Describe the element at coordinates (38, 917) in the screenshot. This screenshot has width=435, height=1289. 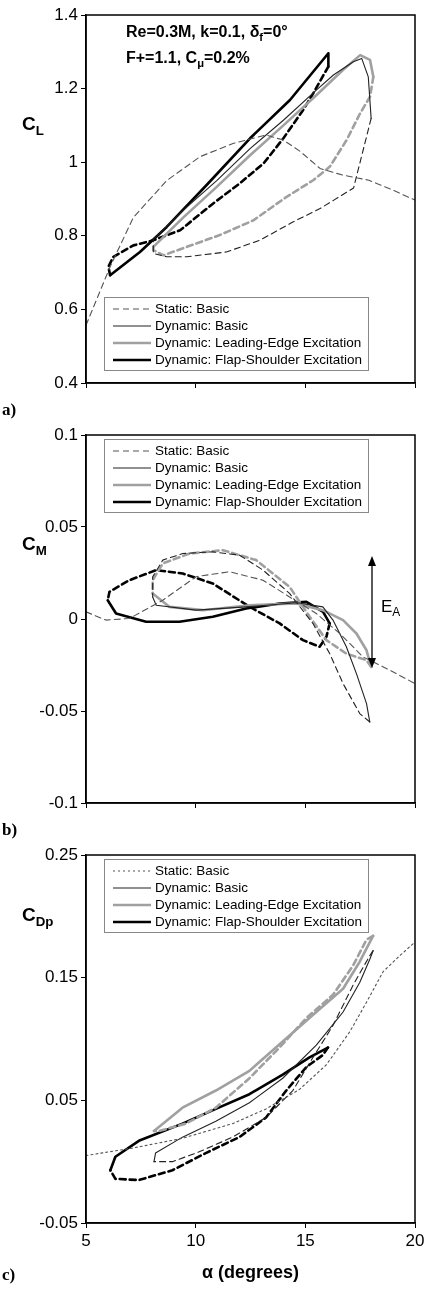
I see `y-axis-title: C$_{Dp}$` at that location.